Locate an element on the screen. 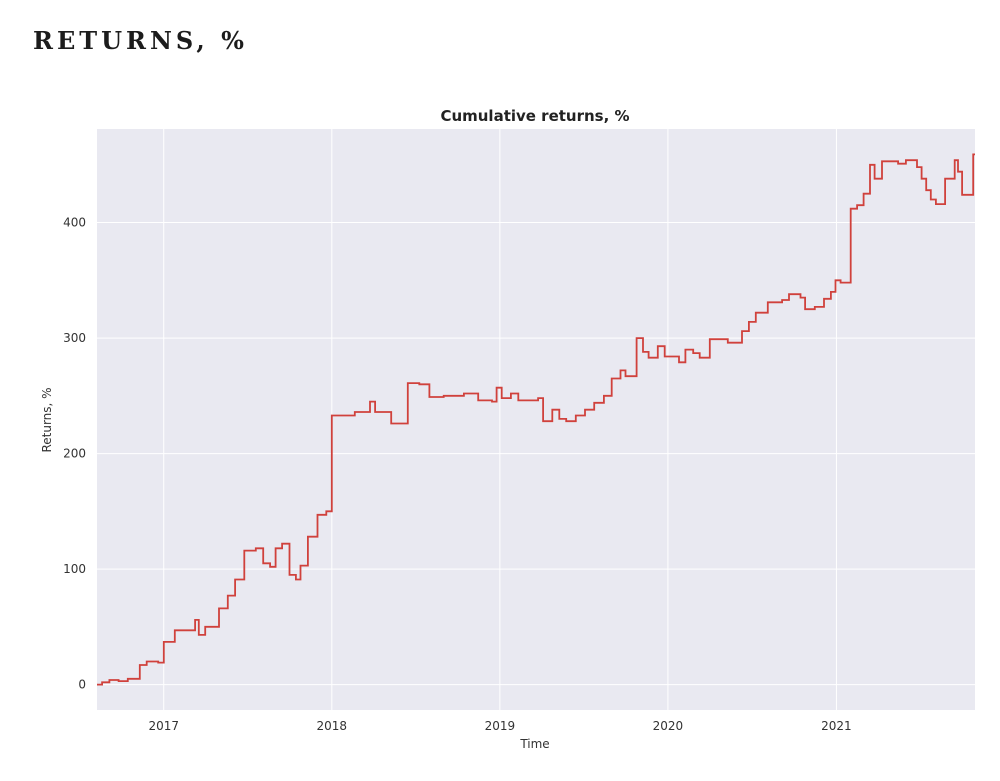 The height and width of the screenshot is (781, 1000). x-tick-label-2020: 2020 is located at coordinates (668, 726).